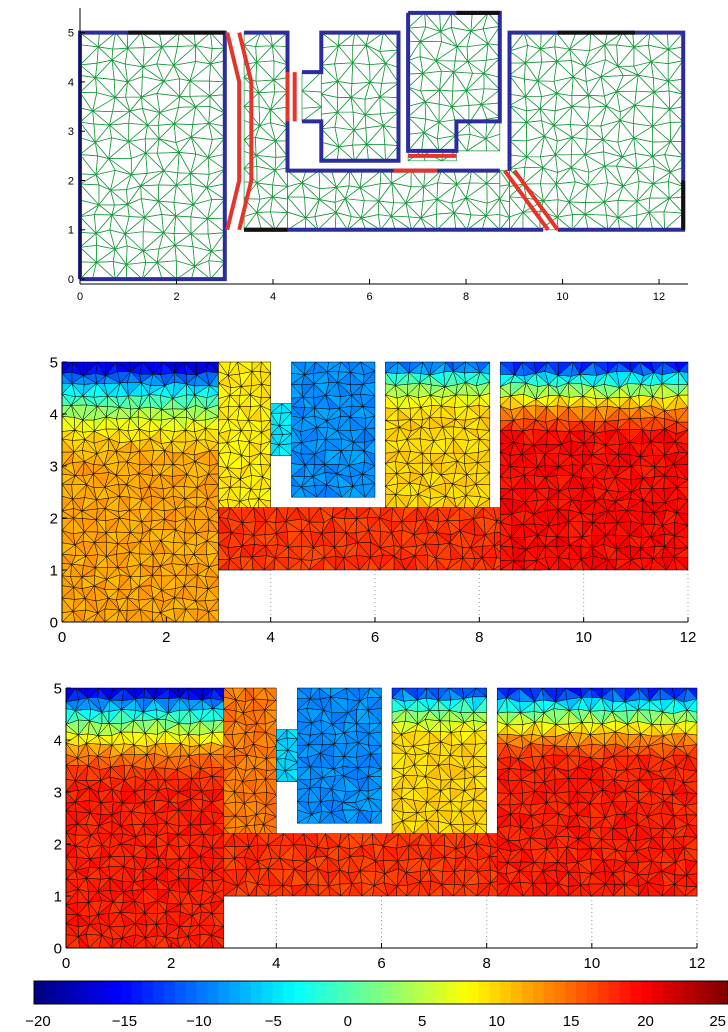  What do you see at coordinates (270, 637) in the screenshot?
I see `x-tick-label: 4` at bounding box center [270, 637].